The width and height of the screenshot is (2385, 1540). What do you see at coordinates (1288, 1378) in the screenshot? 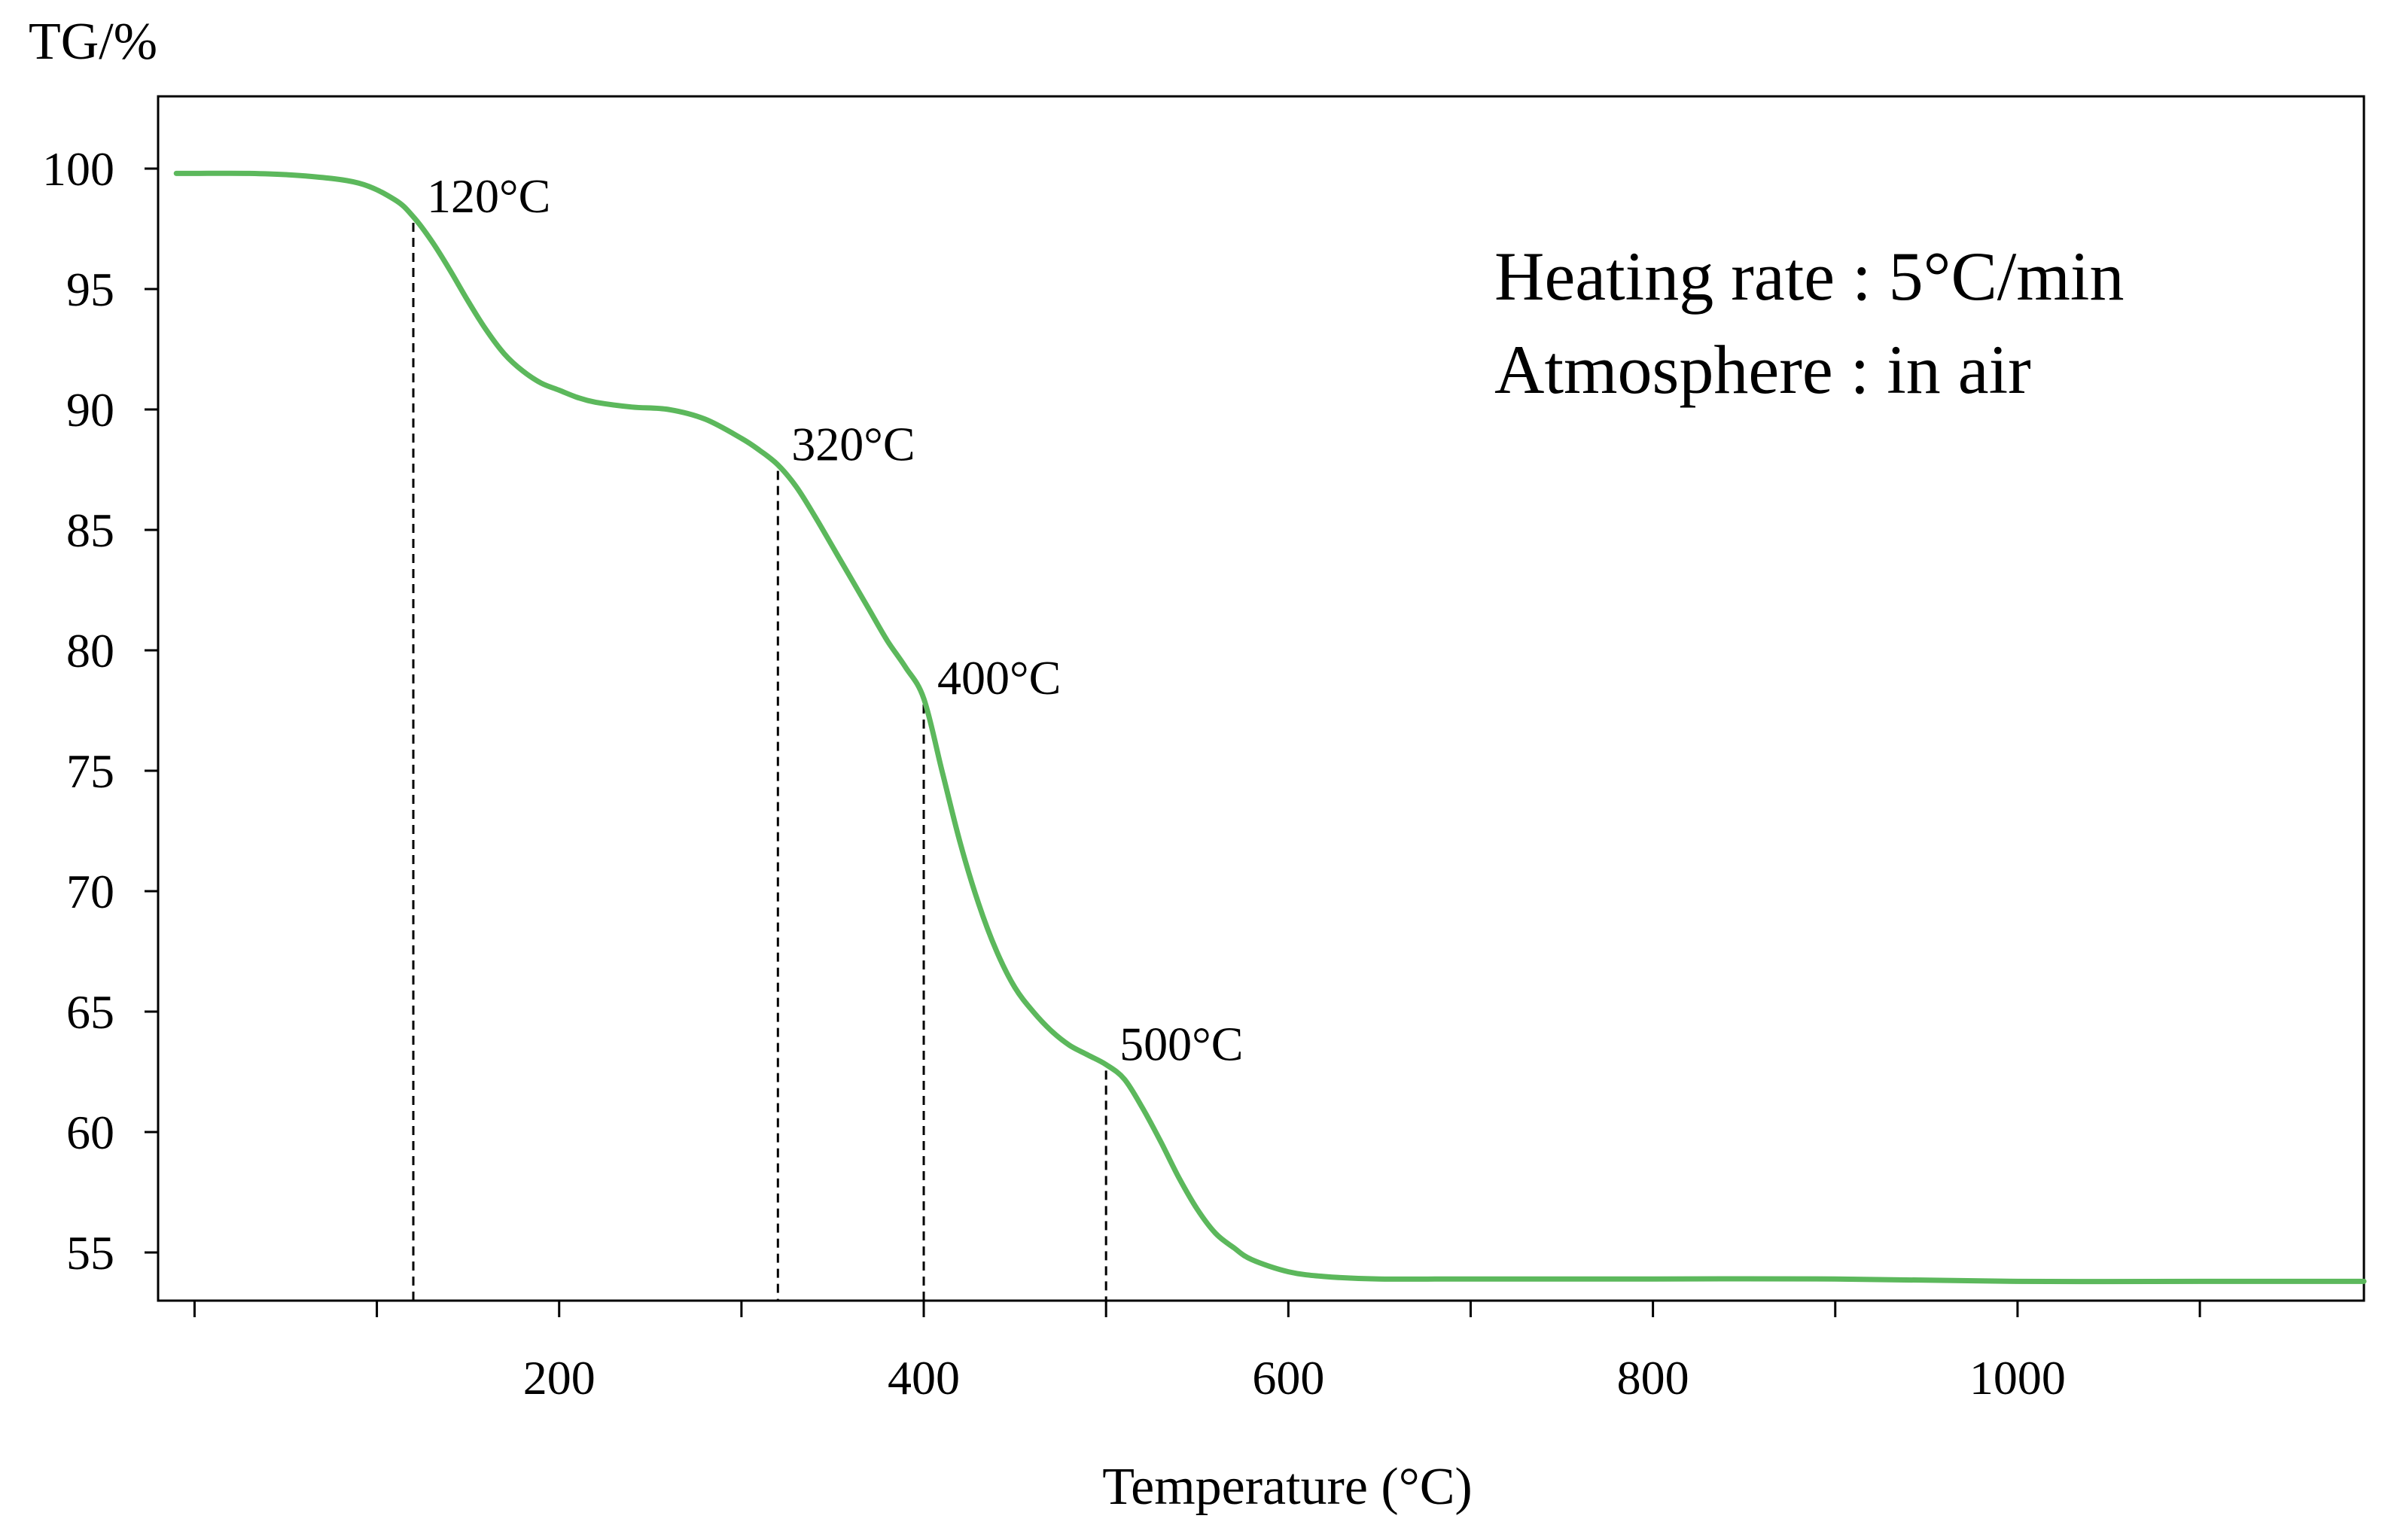
I see `x-tick-label: 600` at bounding box center [1288, 1378].